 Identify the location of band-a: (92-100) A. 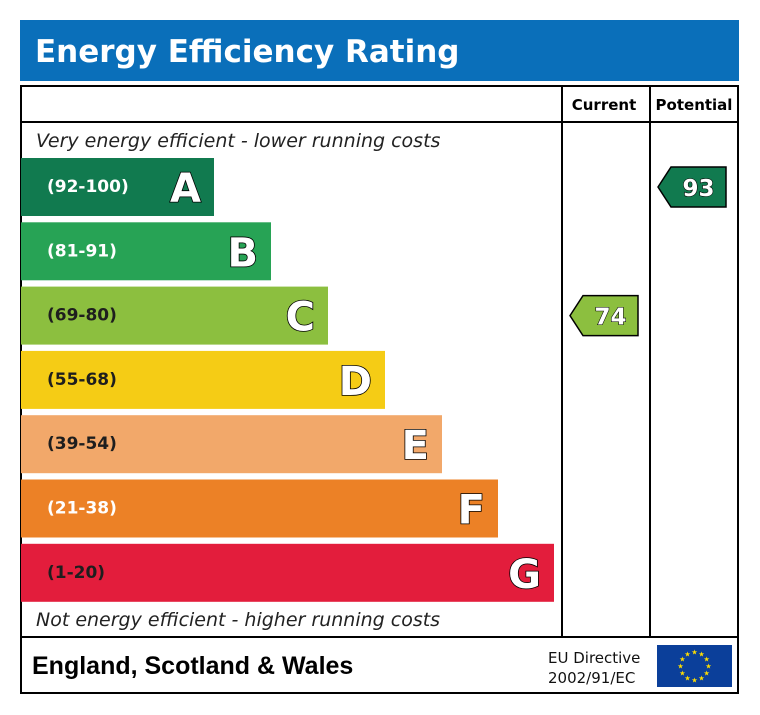
(117, 187).